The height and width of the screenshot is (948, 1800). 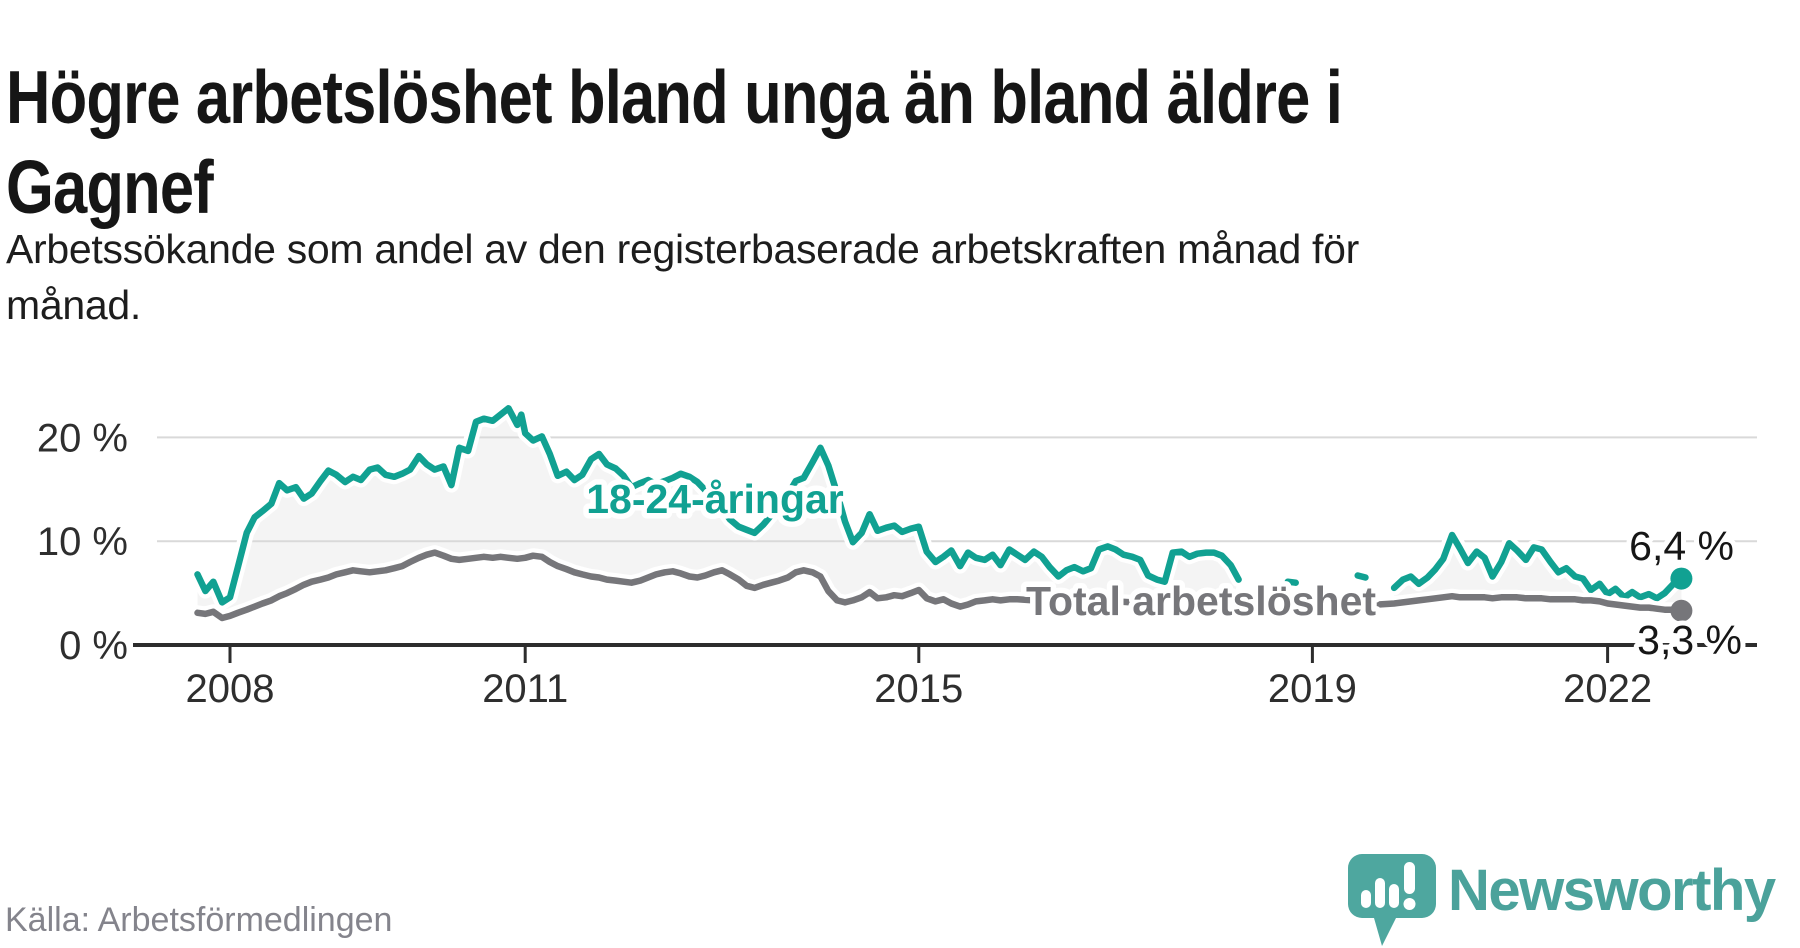 I want to click on x-tick-label: 2008, so click(x=230, y=689).